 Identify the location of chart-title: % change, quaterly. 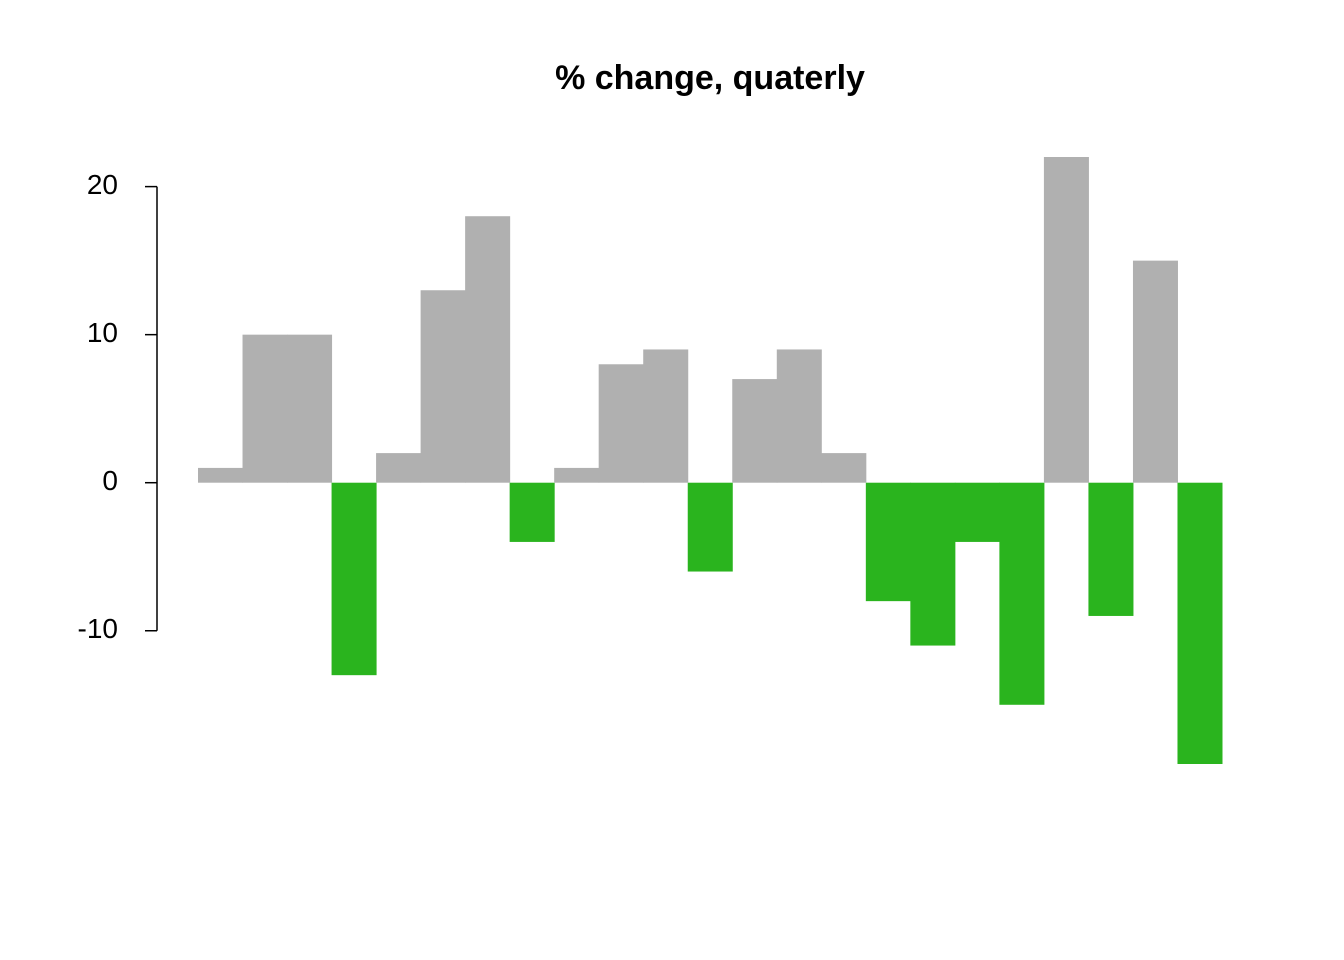
(710, 78).